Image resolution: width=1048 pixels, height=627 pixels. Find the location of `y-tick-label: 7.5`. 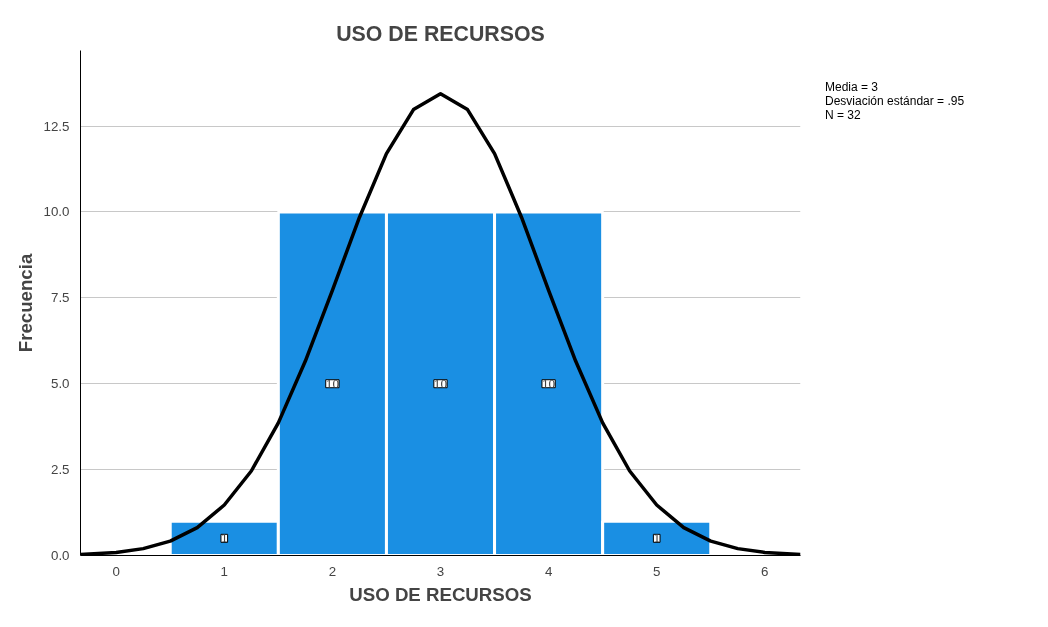

y-tick-label: 7.5 is located at coordinates (60, 298).